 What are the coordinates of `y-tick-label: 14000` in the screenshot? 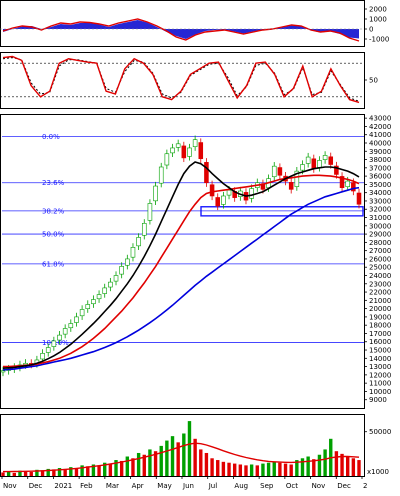 It's located at (380, 359).